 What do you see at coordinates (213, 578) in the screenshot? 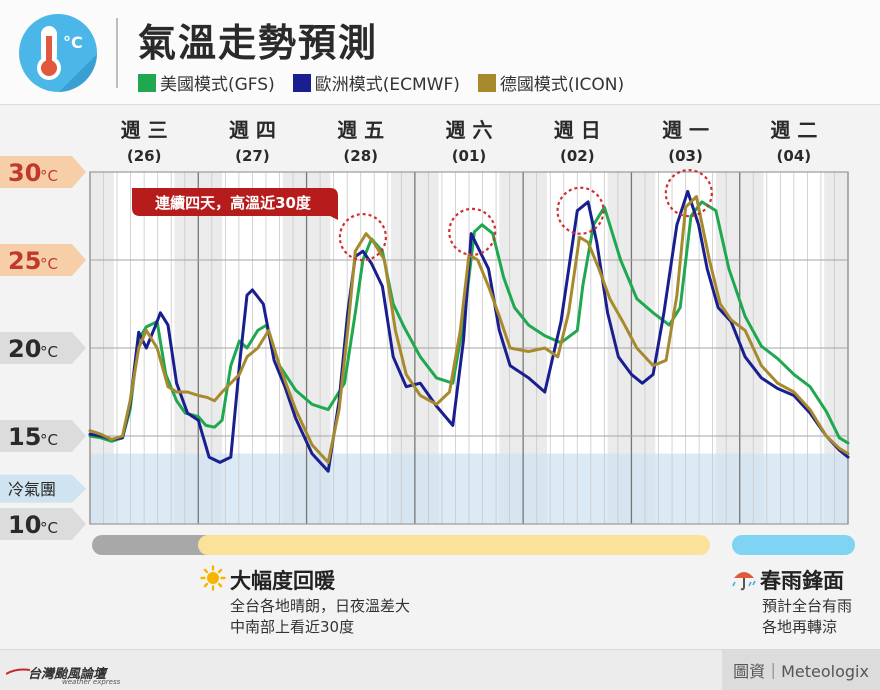
I see `sun-icon` at bounding box center [213, 578].